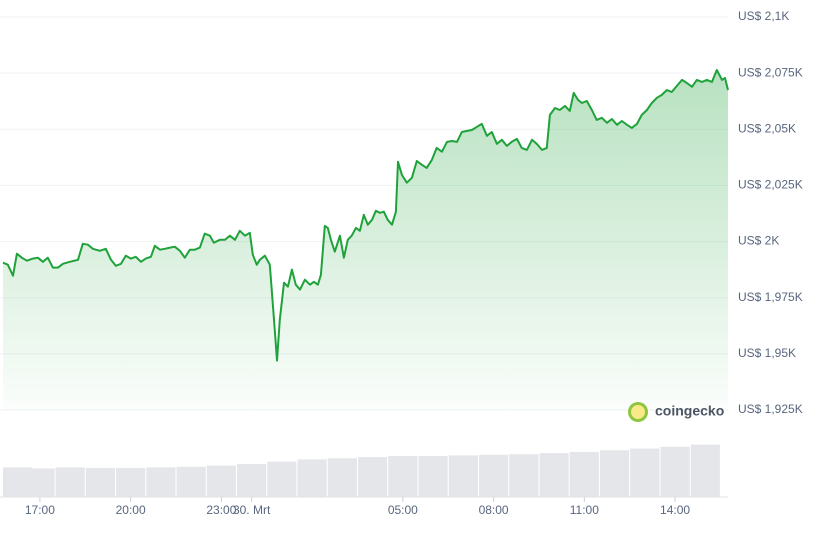 The image size is (825, 534). Describe the element at coordinates (675, 510) in the screenshot. I see `x-tick-label: 14:00` at that location.